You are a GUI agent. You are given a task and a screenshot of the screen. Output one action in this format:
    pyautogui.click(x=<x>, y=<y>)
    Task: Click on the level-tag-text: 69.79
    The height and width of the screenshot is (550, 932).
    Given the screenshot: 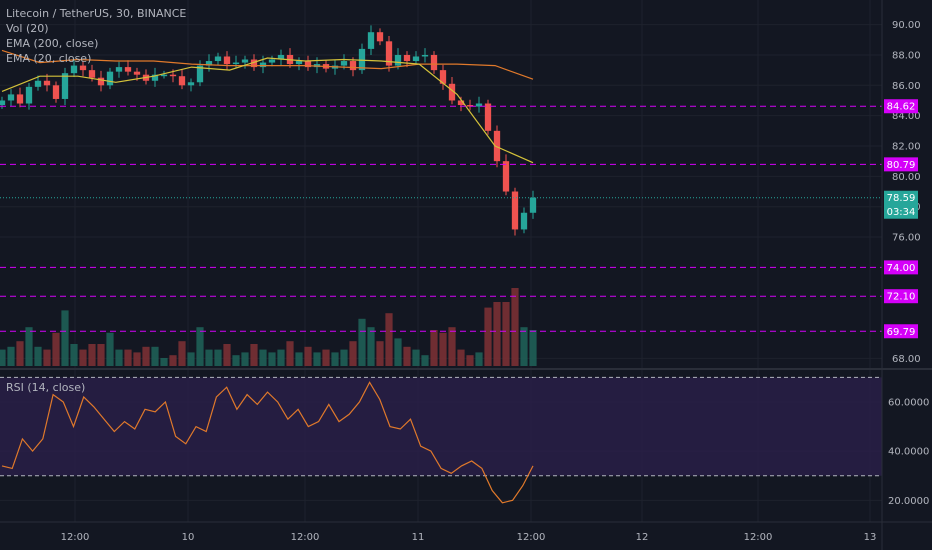 What is the action you would take?
    pyautogui.click(x=901, y=332)
    